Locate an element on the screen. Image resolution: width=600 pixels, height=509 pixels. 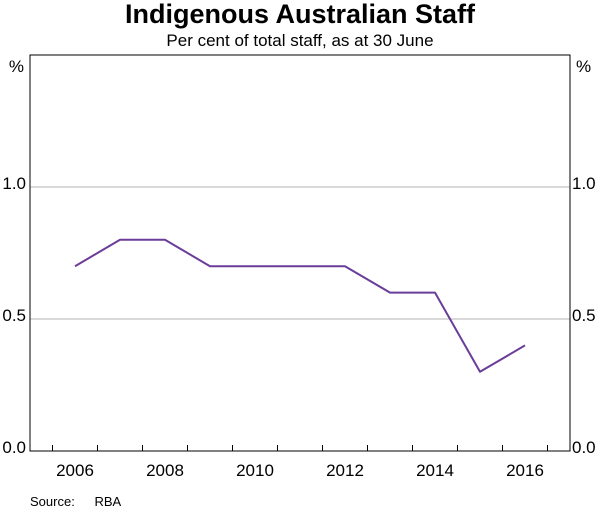
source-note: Source: RBA is located at coordinates (75, 501).